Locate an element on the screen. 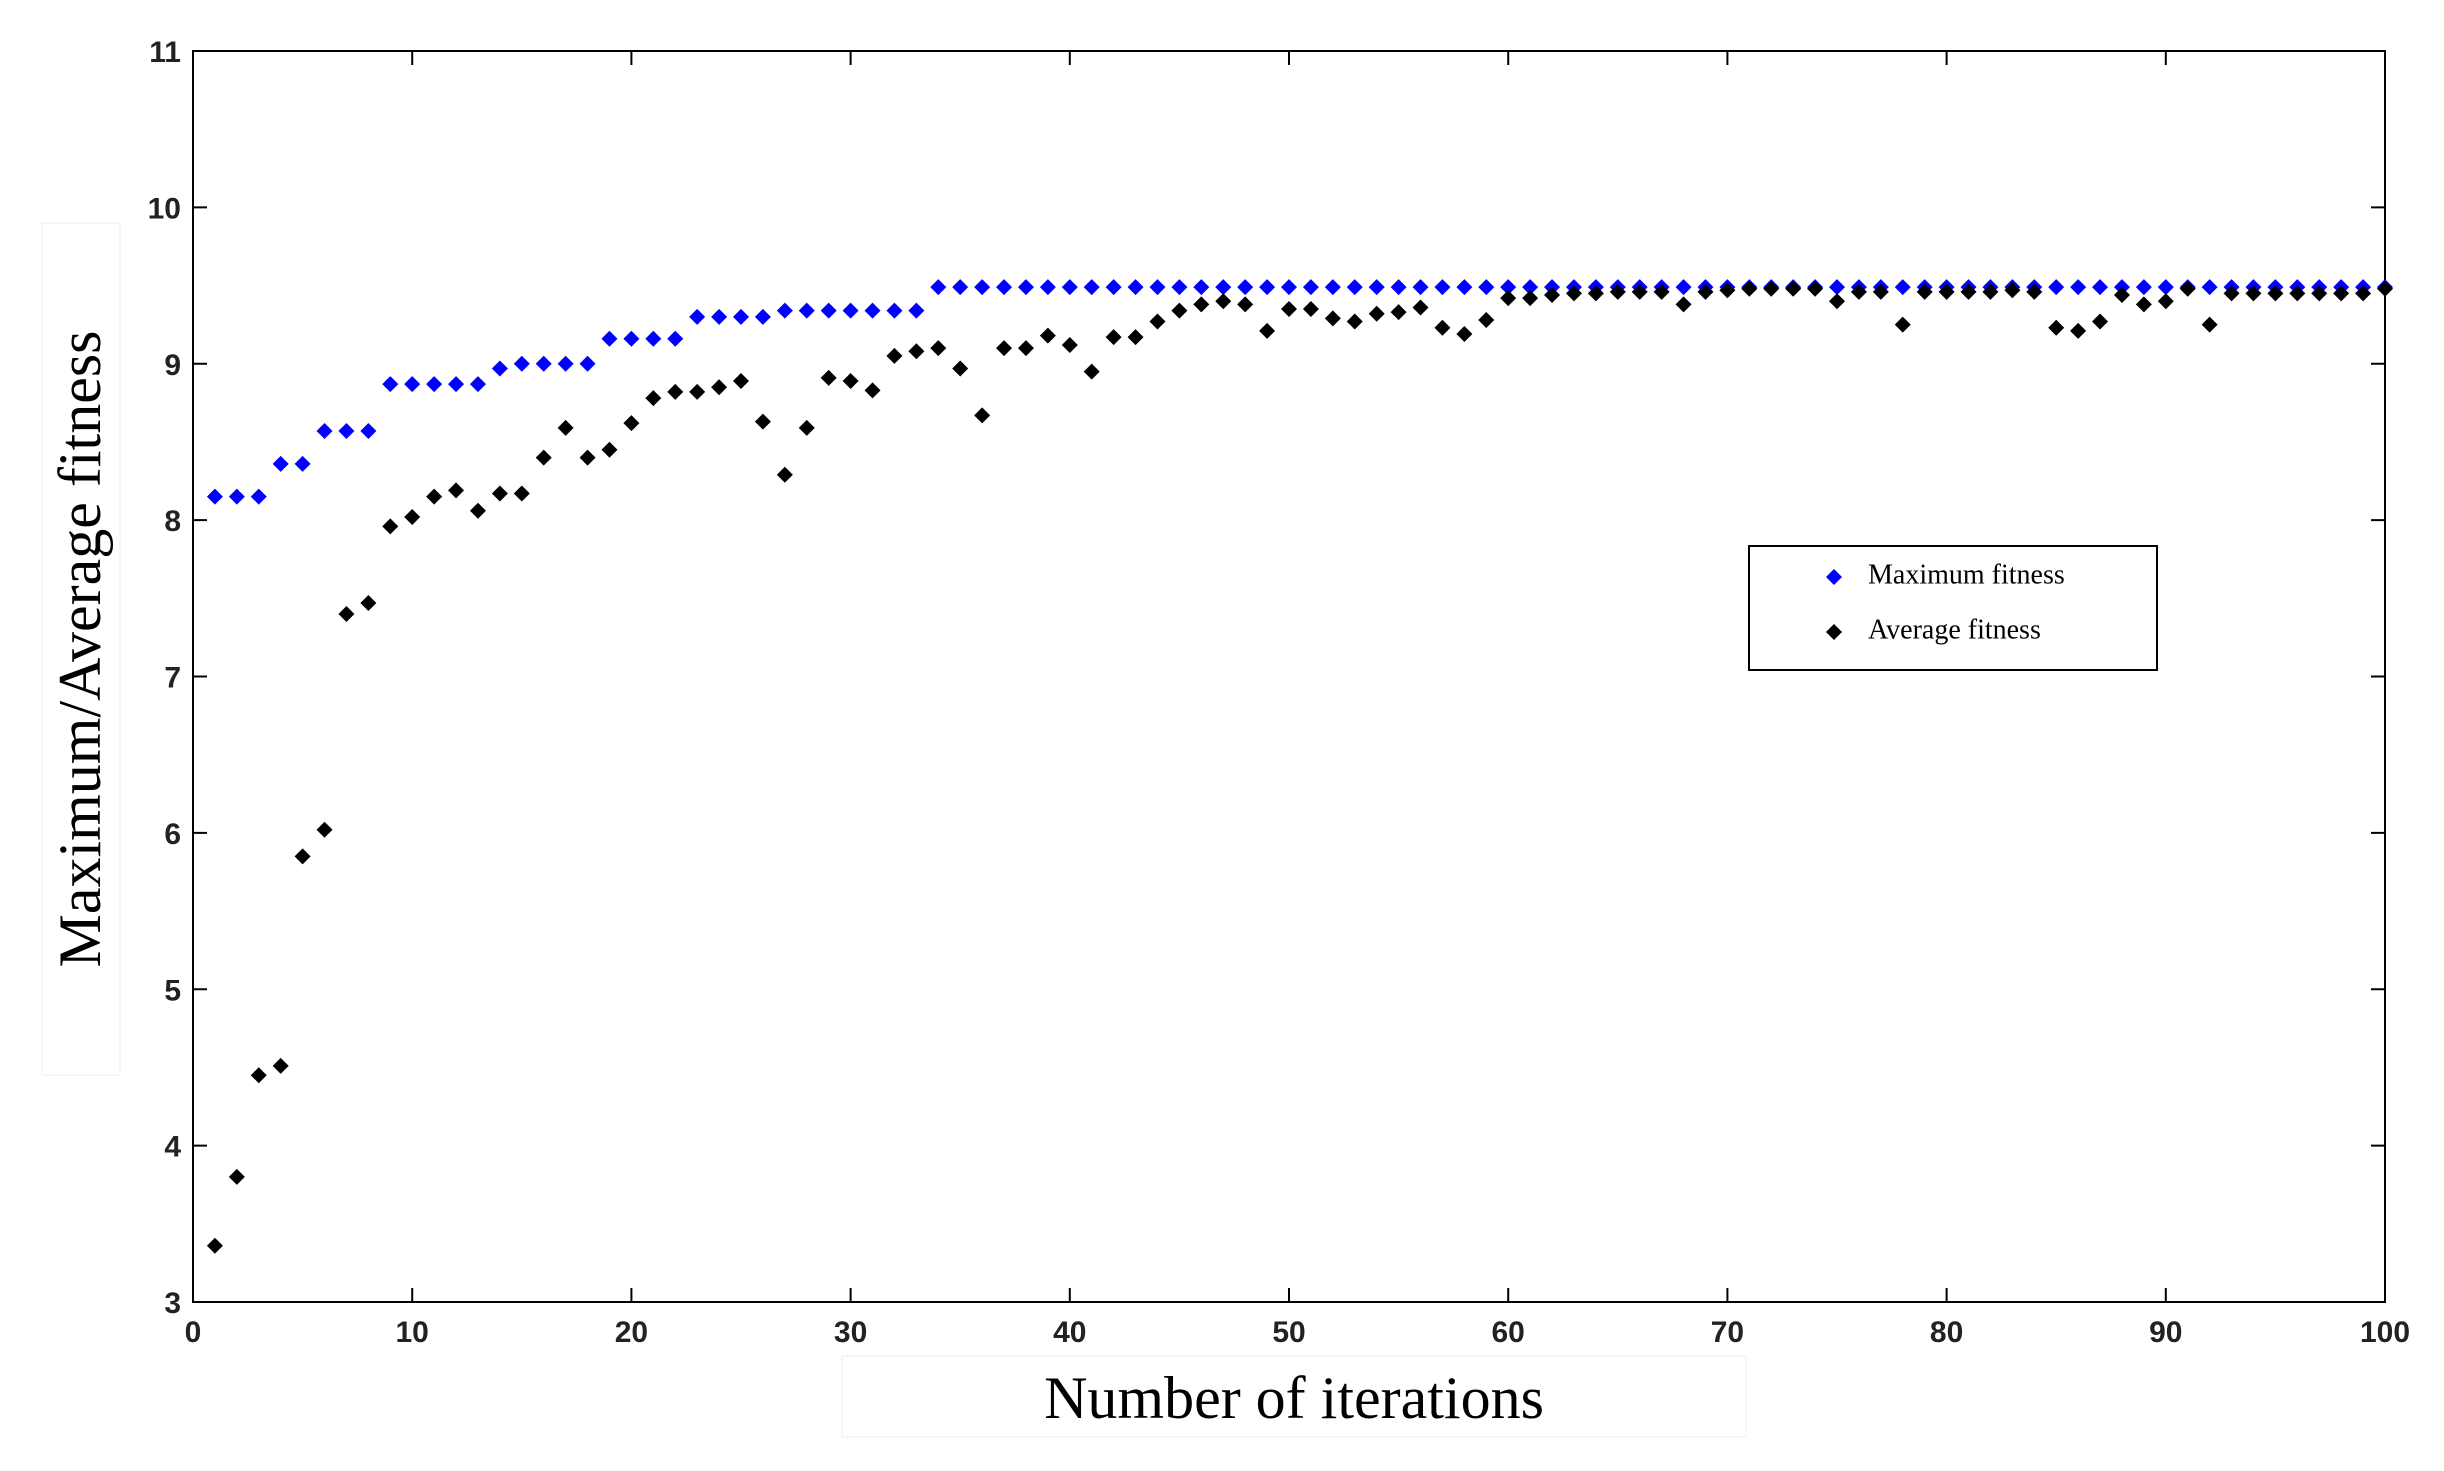  legend-box is located at coordinates (1953, 608).